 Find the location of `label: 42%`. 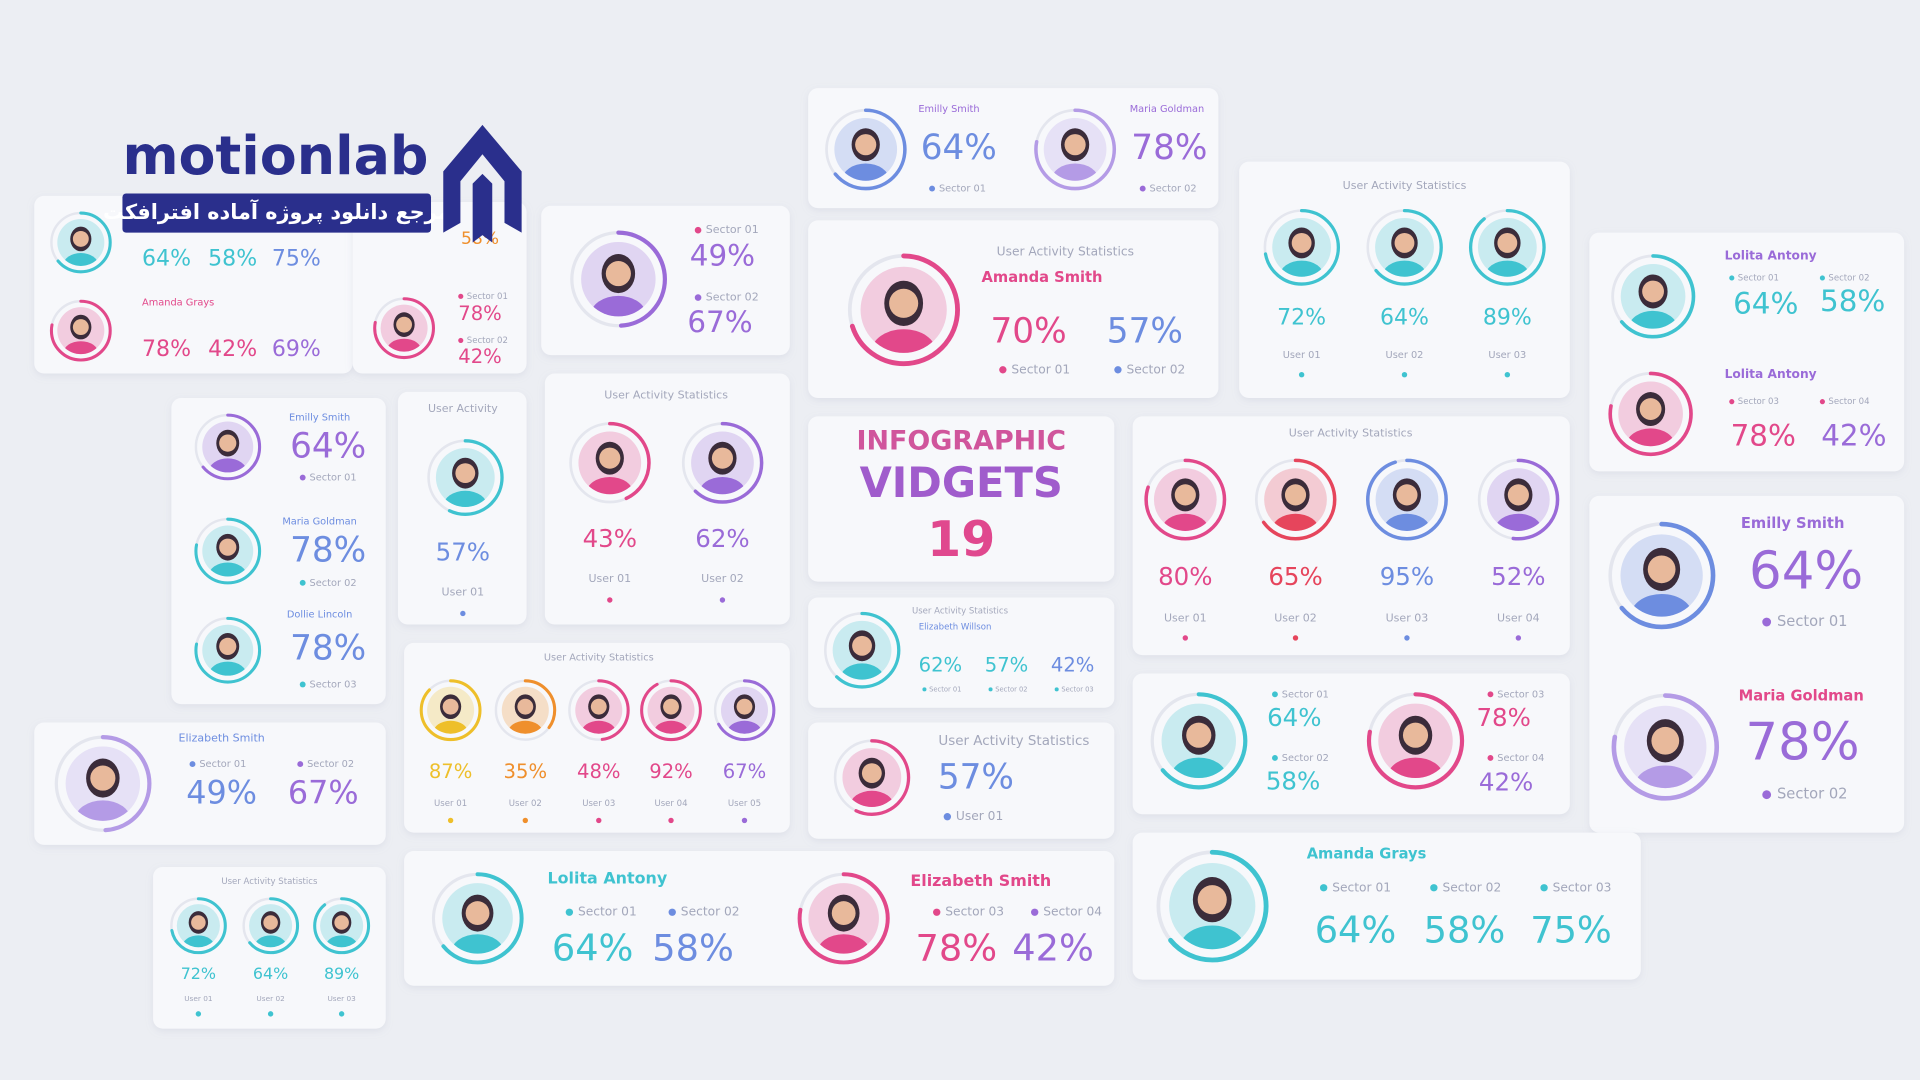

label: 42% is located at coordinates (1073, 665).